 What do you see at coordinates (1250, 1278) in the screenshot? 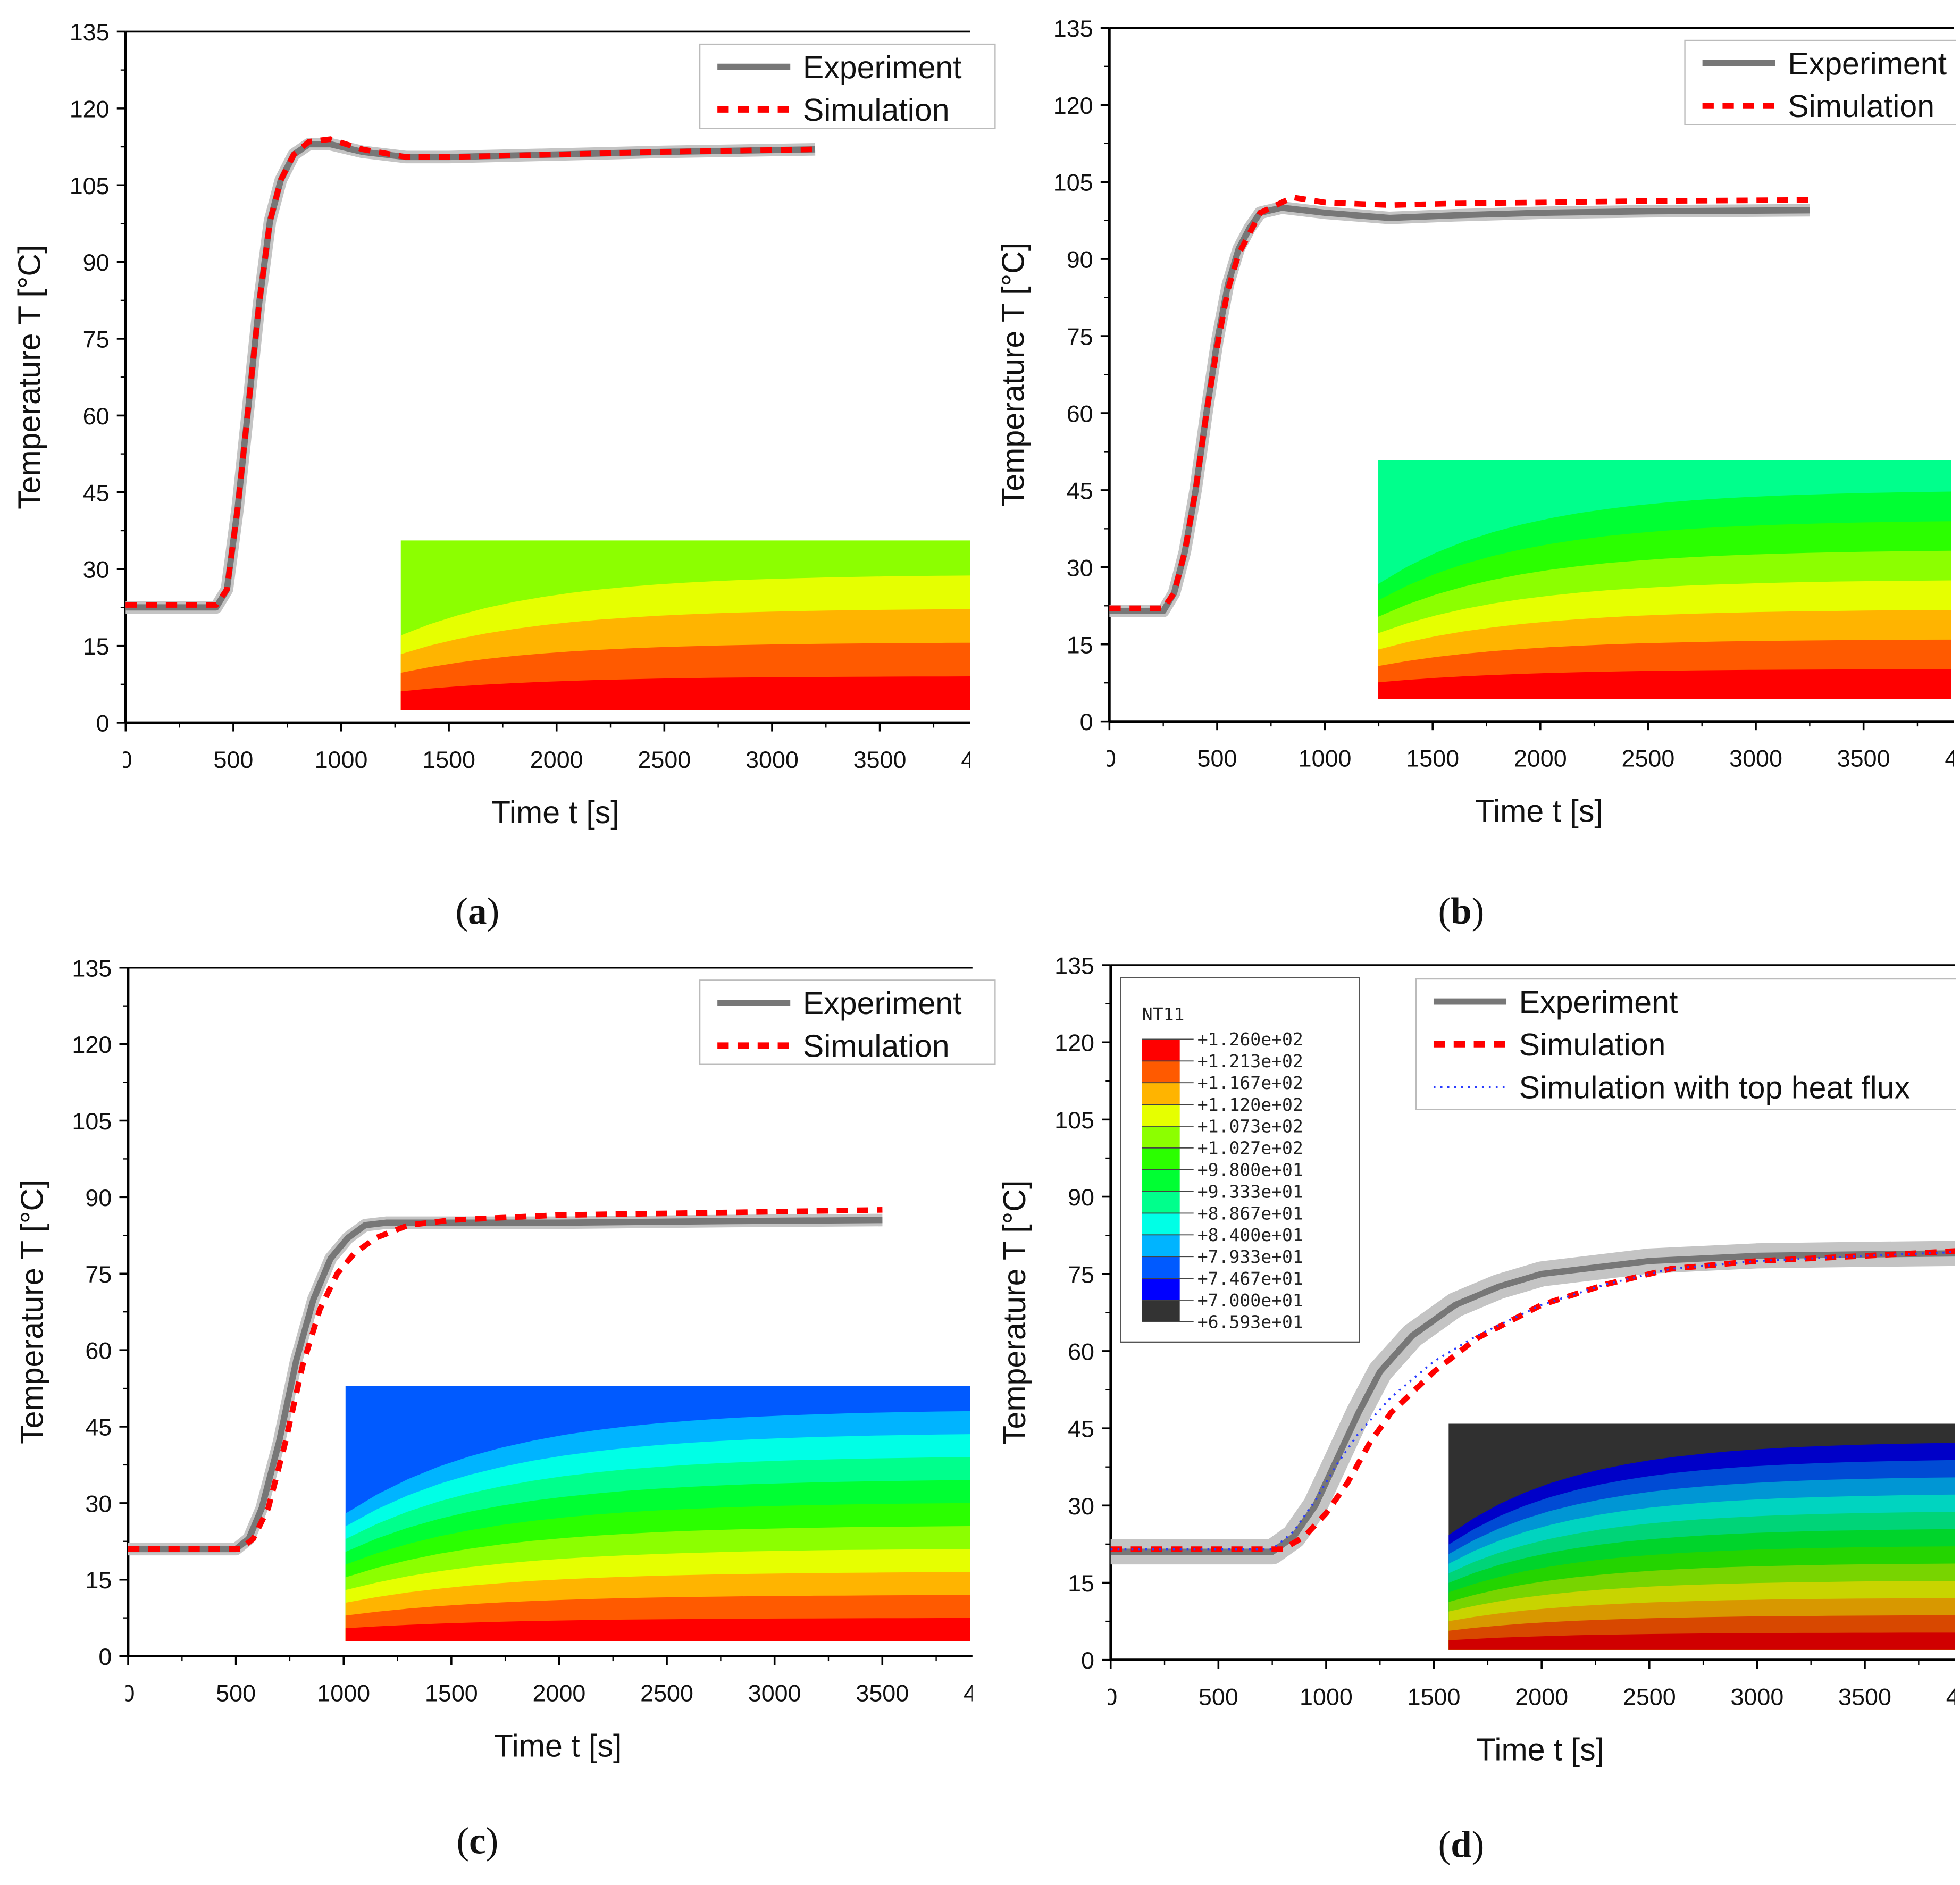
I see `contour-legend-label: +7.467e+01` at bounding box center [1250, 1278].